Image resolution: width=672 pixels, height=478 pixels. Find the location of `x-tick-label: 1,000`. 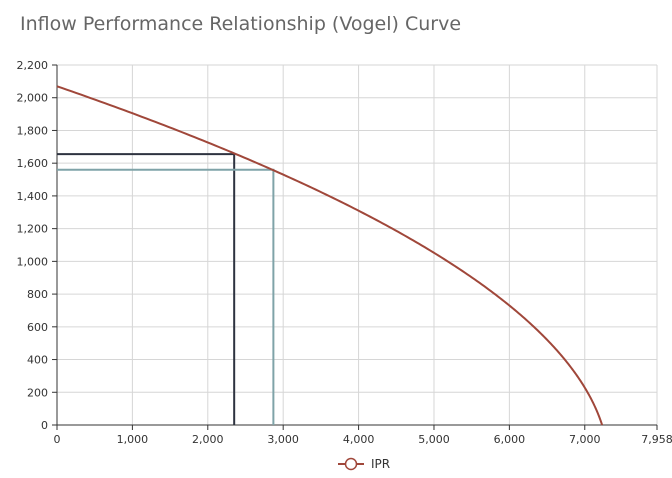

x-tick-label: 1,000 is located at coordinates (133, 439).